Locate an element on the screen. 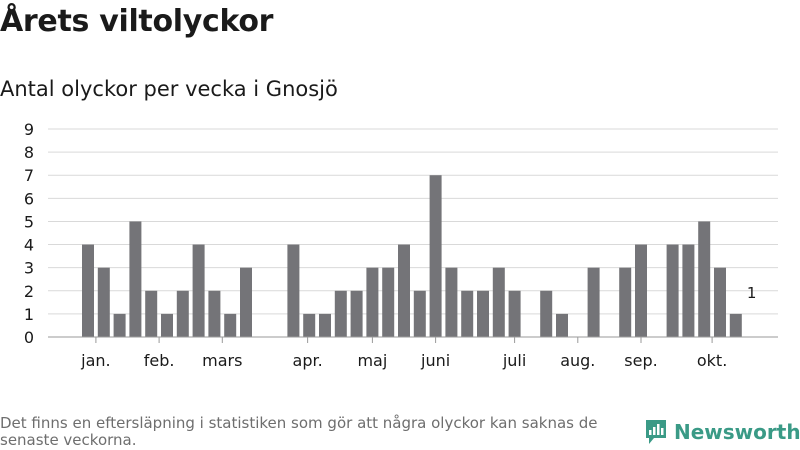 The image size is (800, 450). x-tick-label: jan. is located at coordinates (95, 360).